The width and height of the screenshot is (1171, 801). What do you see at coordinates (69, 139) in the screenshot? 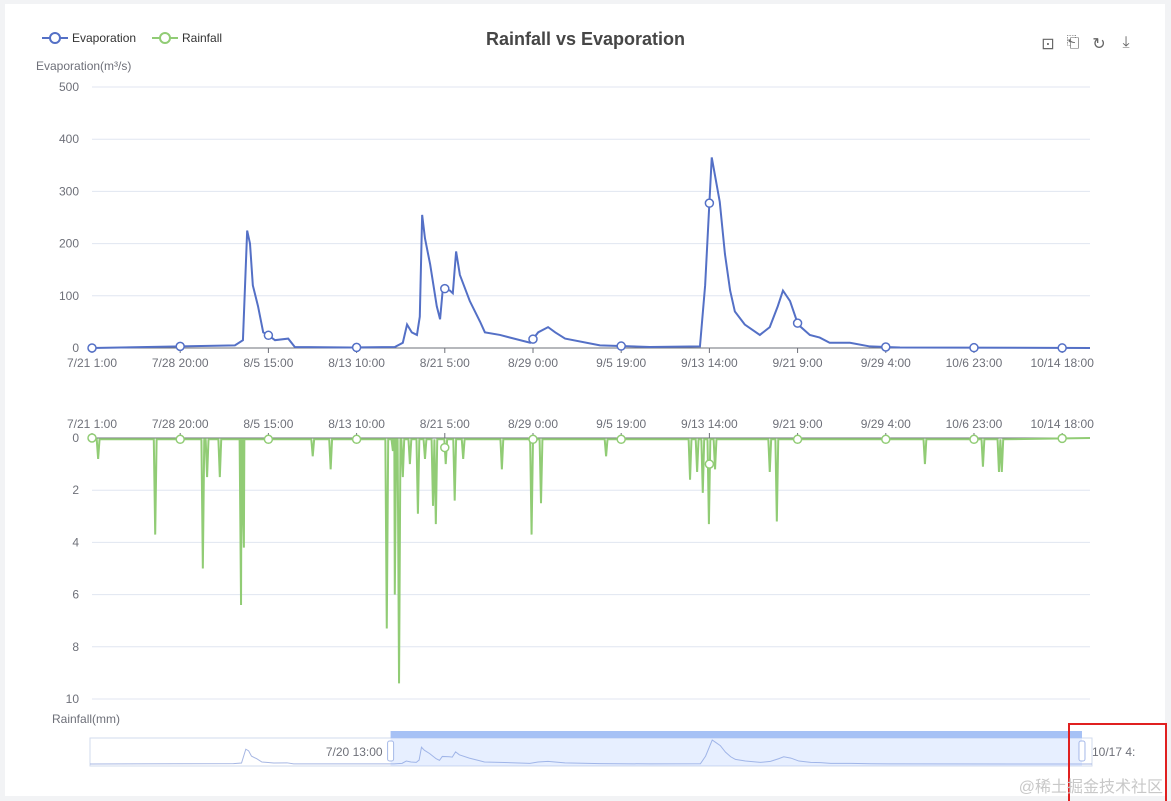
I see `y-tick-label: 400` at bounding box center [69, 139].